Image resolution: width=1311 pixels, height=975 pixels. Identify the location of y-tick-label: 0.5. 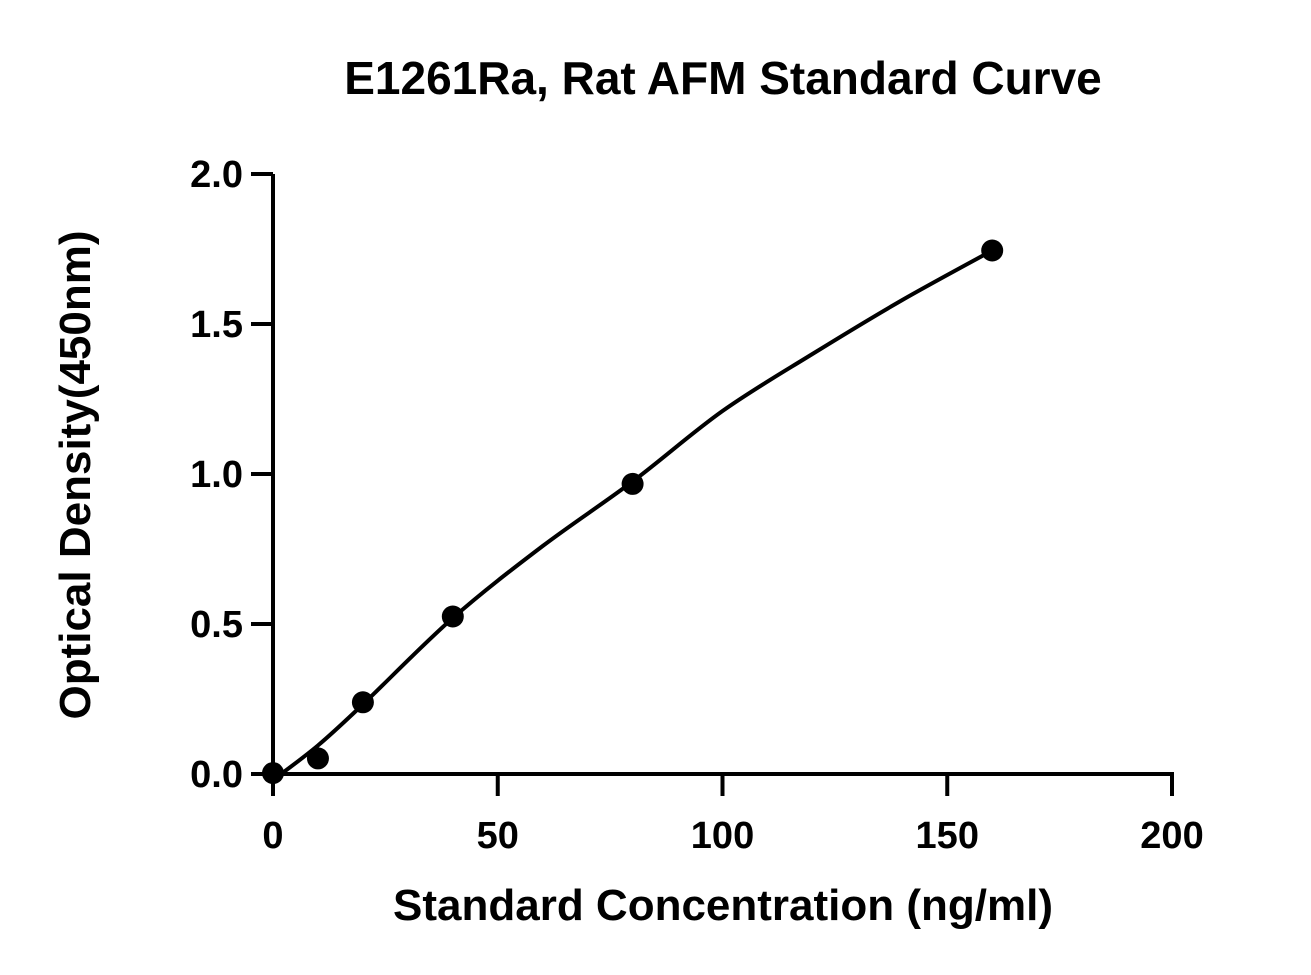
(216, 625).